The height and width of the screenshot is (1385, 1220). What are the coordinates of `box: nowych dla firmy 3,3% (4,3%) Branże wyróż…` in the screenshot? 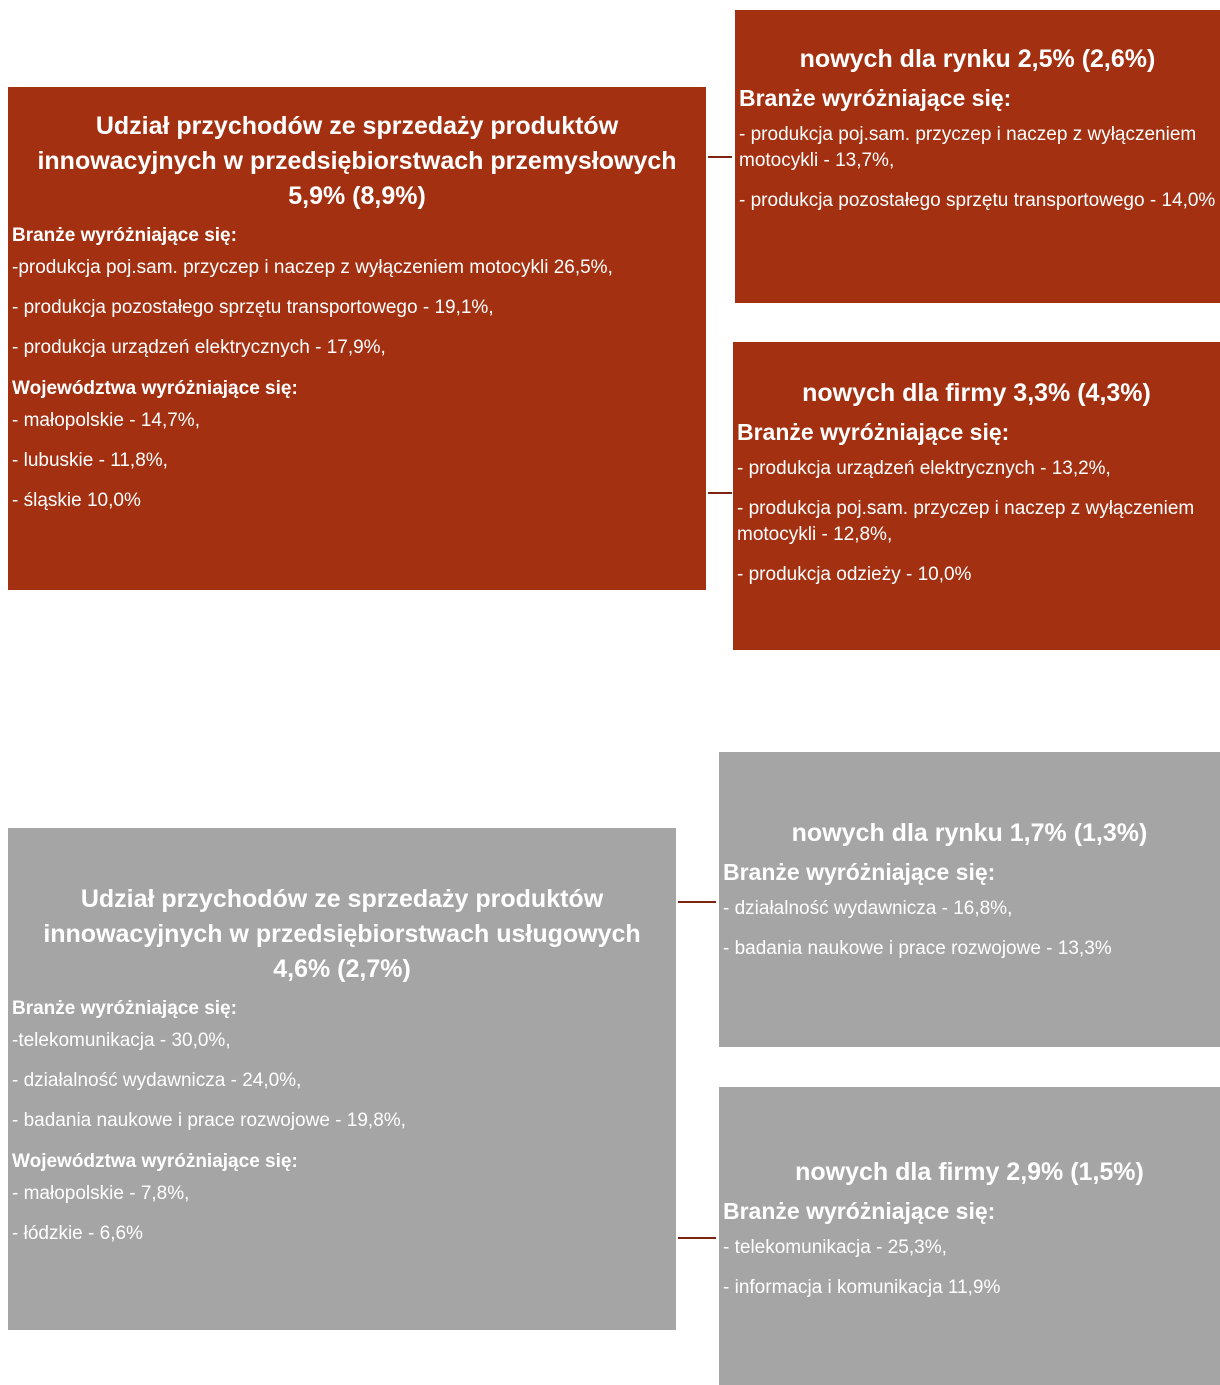 It's located at (976, 496).